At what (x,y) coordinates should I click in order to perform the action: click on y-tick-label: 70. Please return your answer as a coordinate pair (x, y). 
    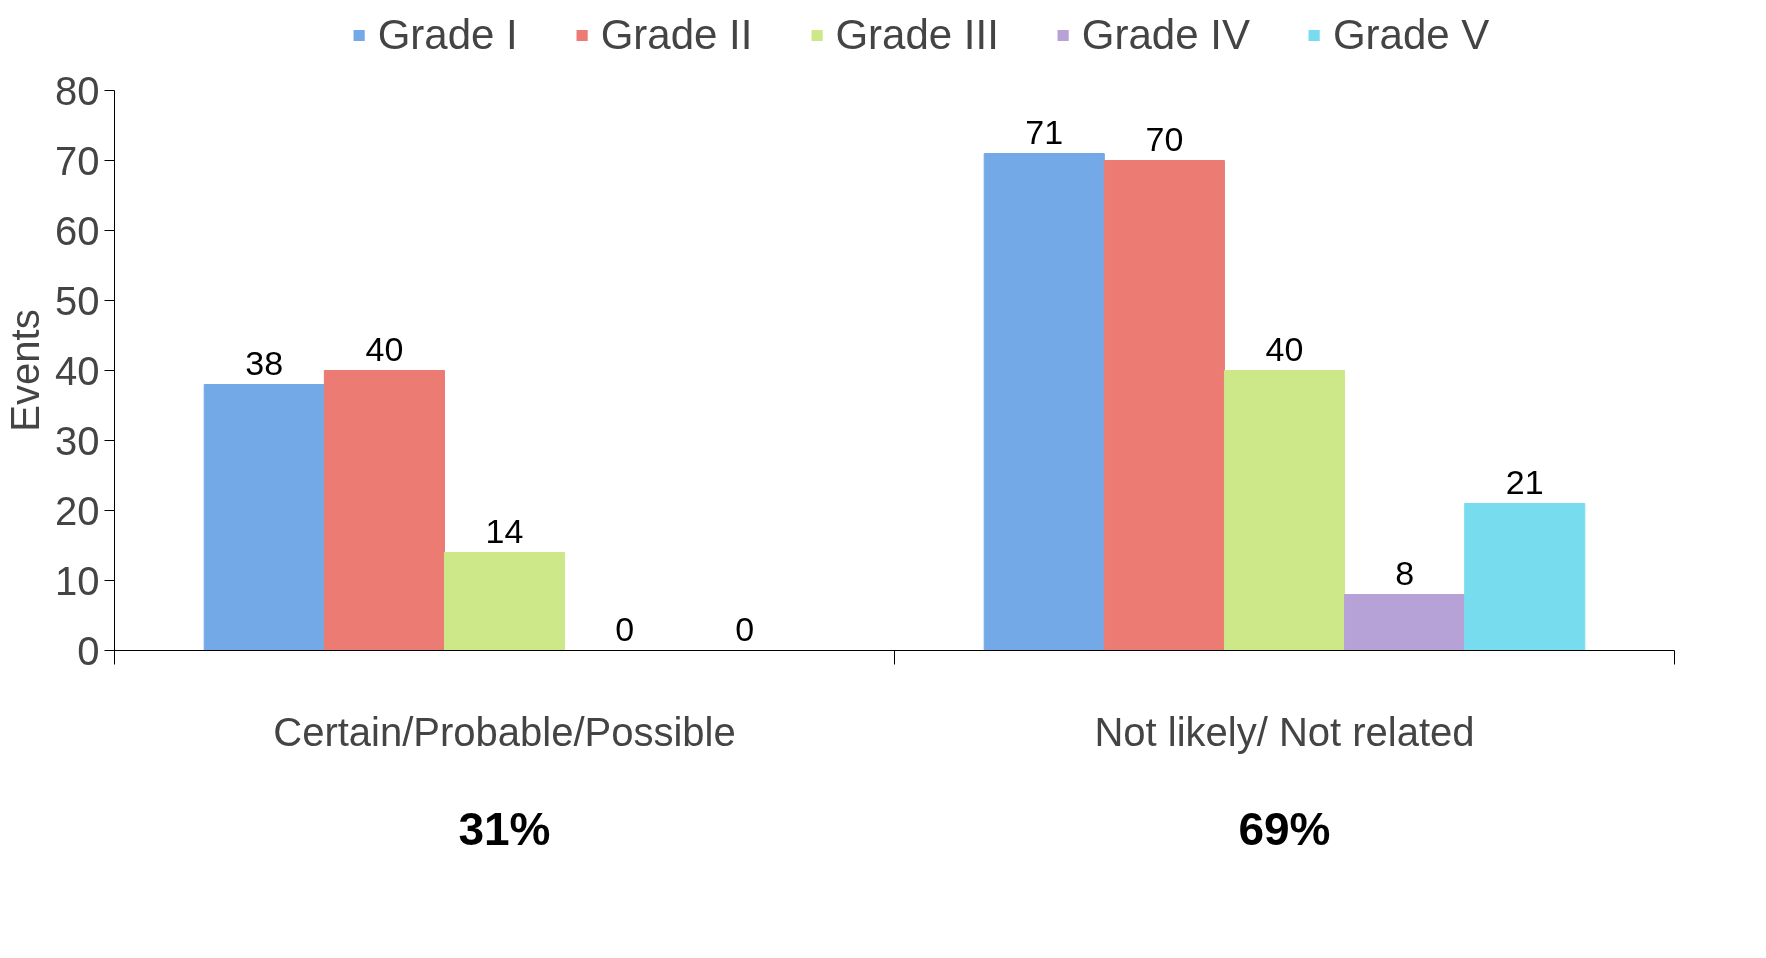
    Looking at the image, I should click on (77, 160).